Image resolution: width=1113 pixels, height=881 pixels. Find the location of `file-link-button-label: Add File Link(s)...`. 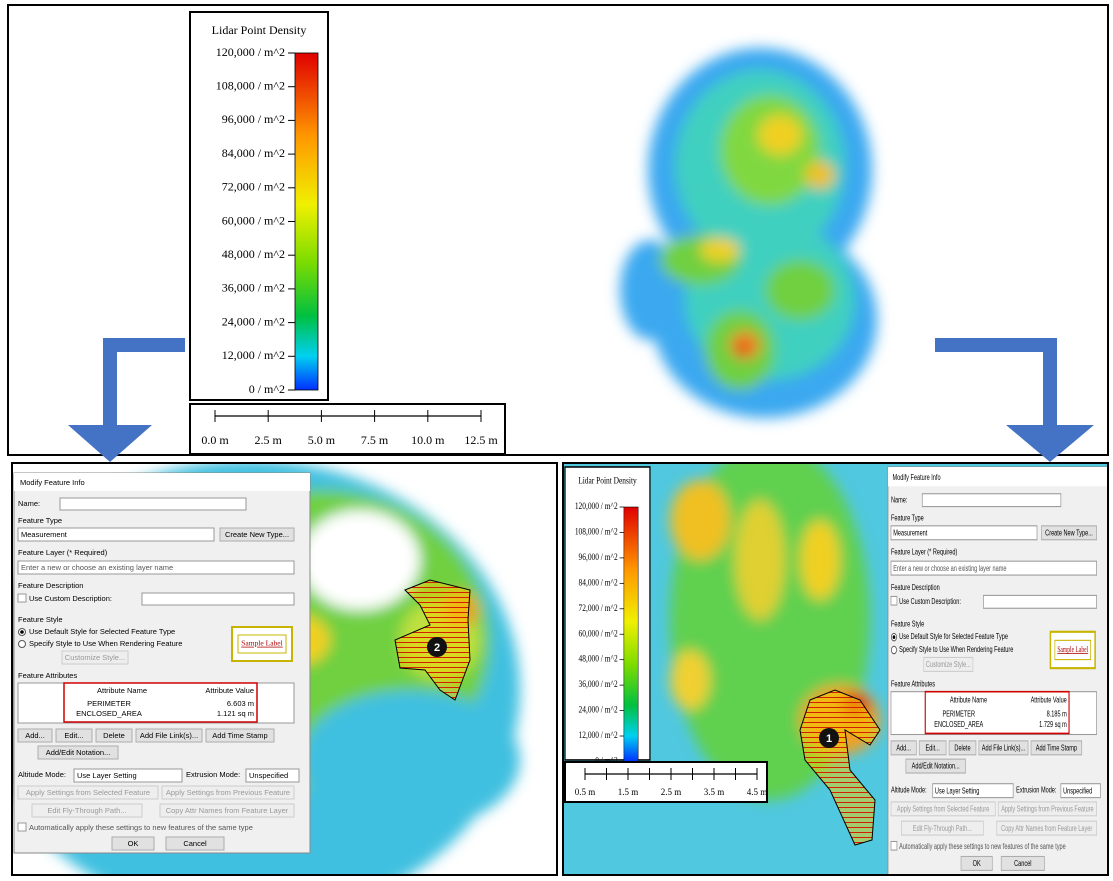

file-link-button-label: Add File Link(s)... is located at coordinates (1003, 749).